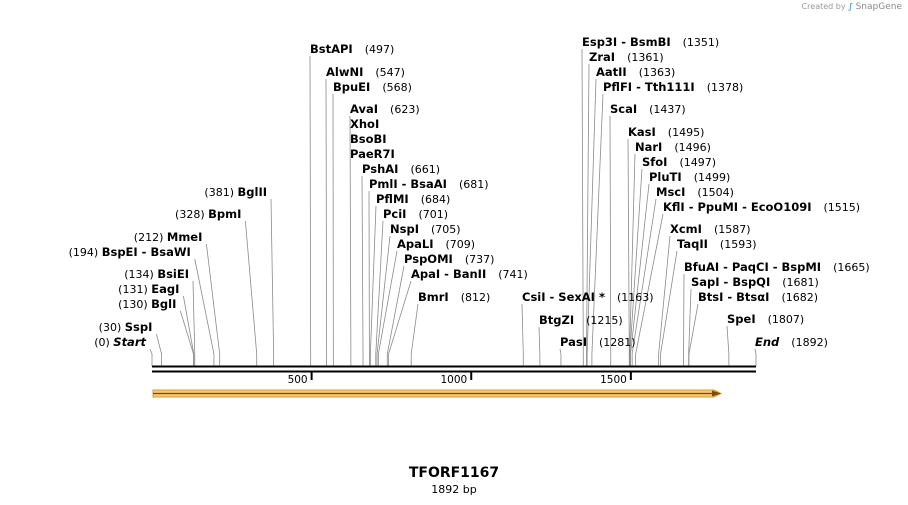 This screenshot has width=908, height=505. Describe the element at coordinates (364, 124) in the screenshot. I see `site-label: XhoI` at that location.